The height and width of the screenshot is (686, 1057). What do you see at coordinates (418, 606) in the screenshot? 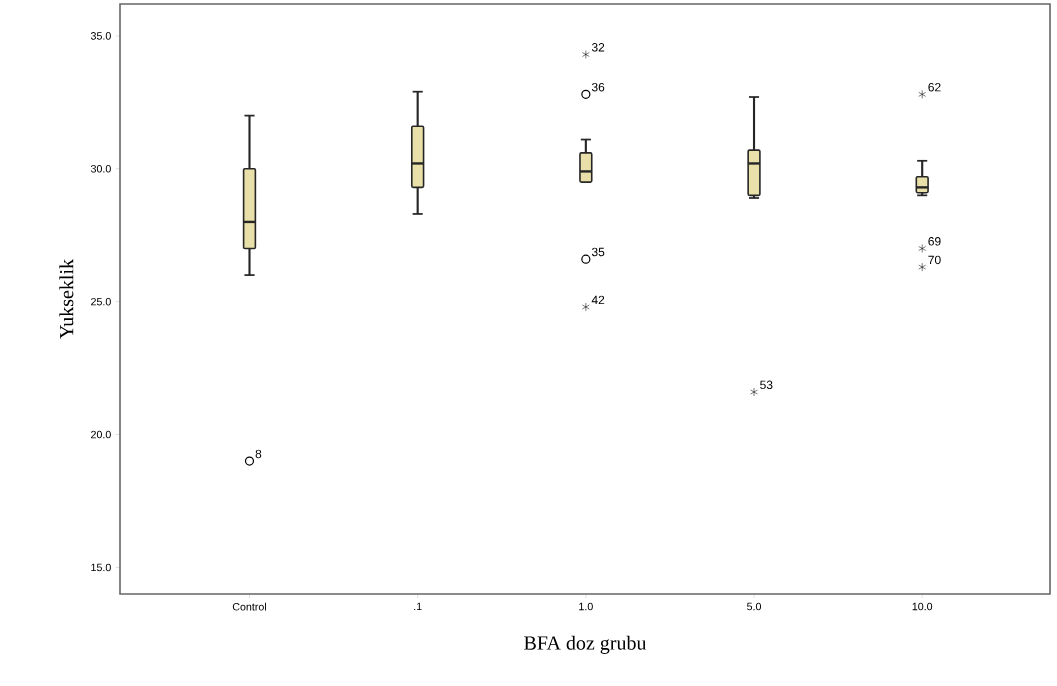
I see `x-tick-label: .1` at bounding box center [418, 606].